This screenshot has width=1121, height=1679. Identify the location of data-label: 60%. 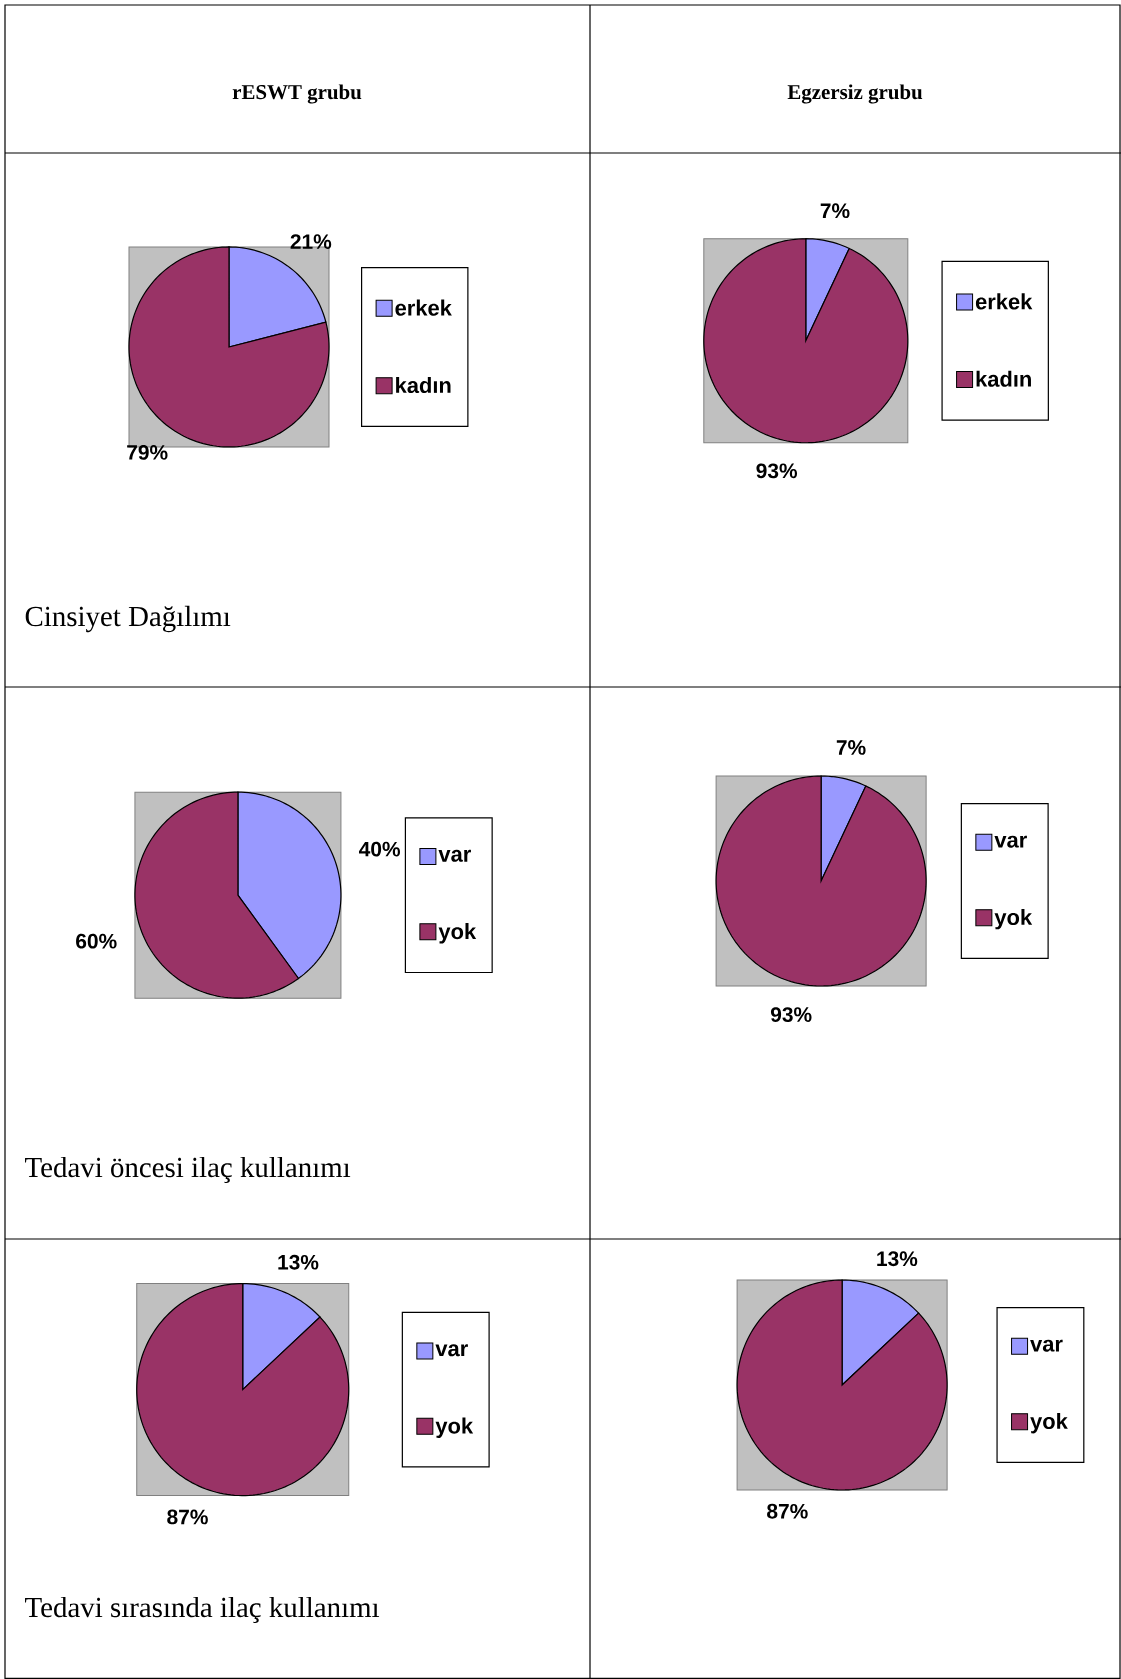
(96, 941).